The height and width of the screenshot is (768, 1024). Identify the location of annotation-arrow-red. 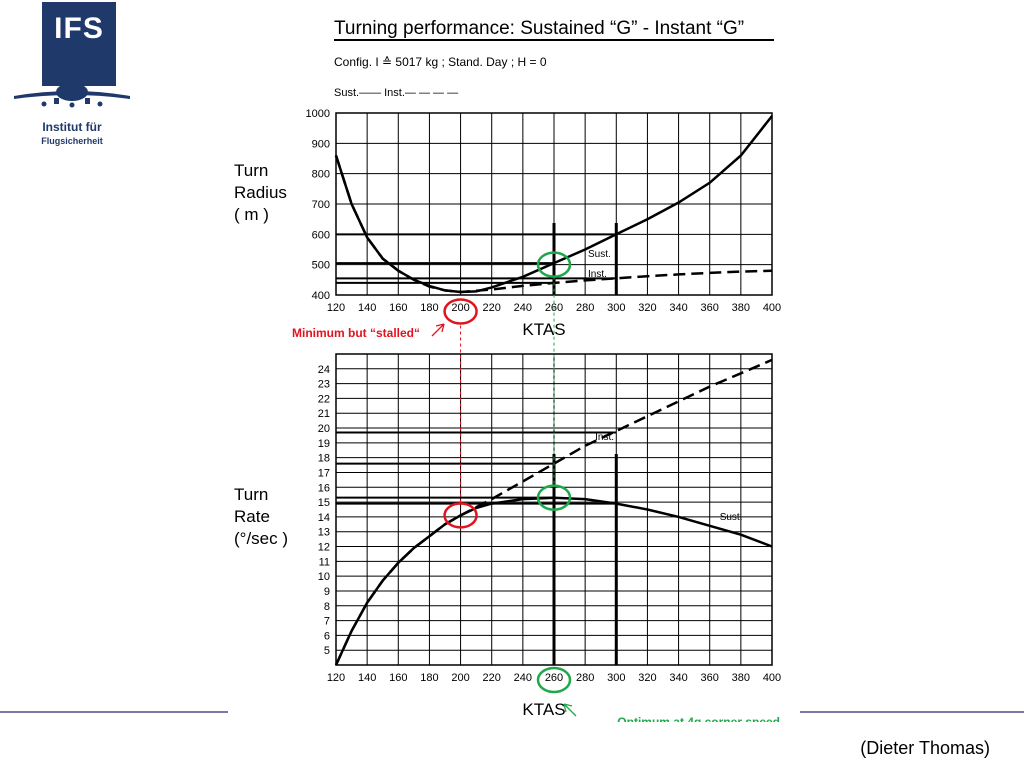
(438, 330).